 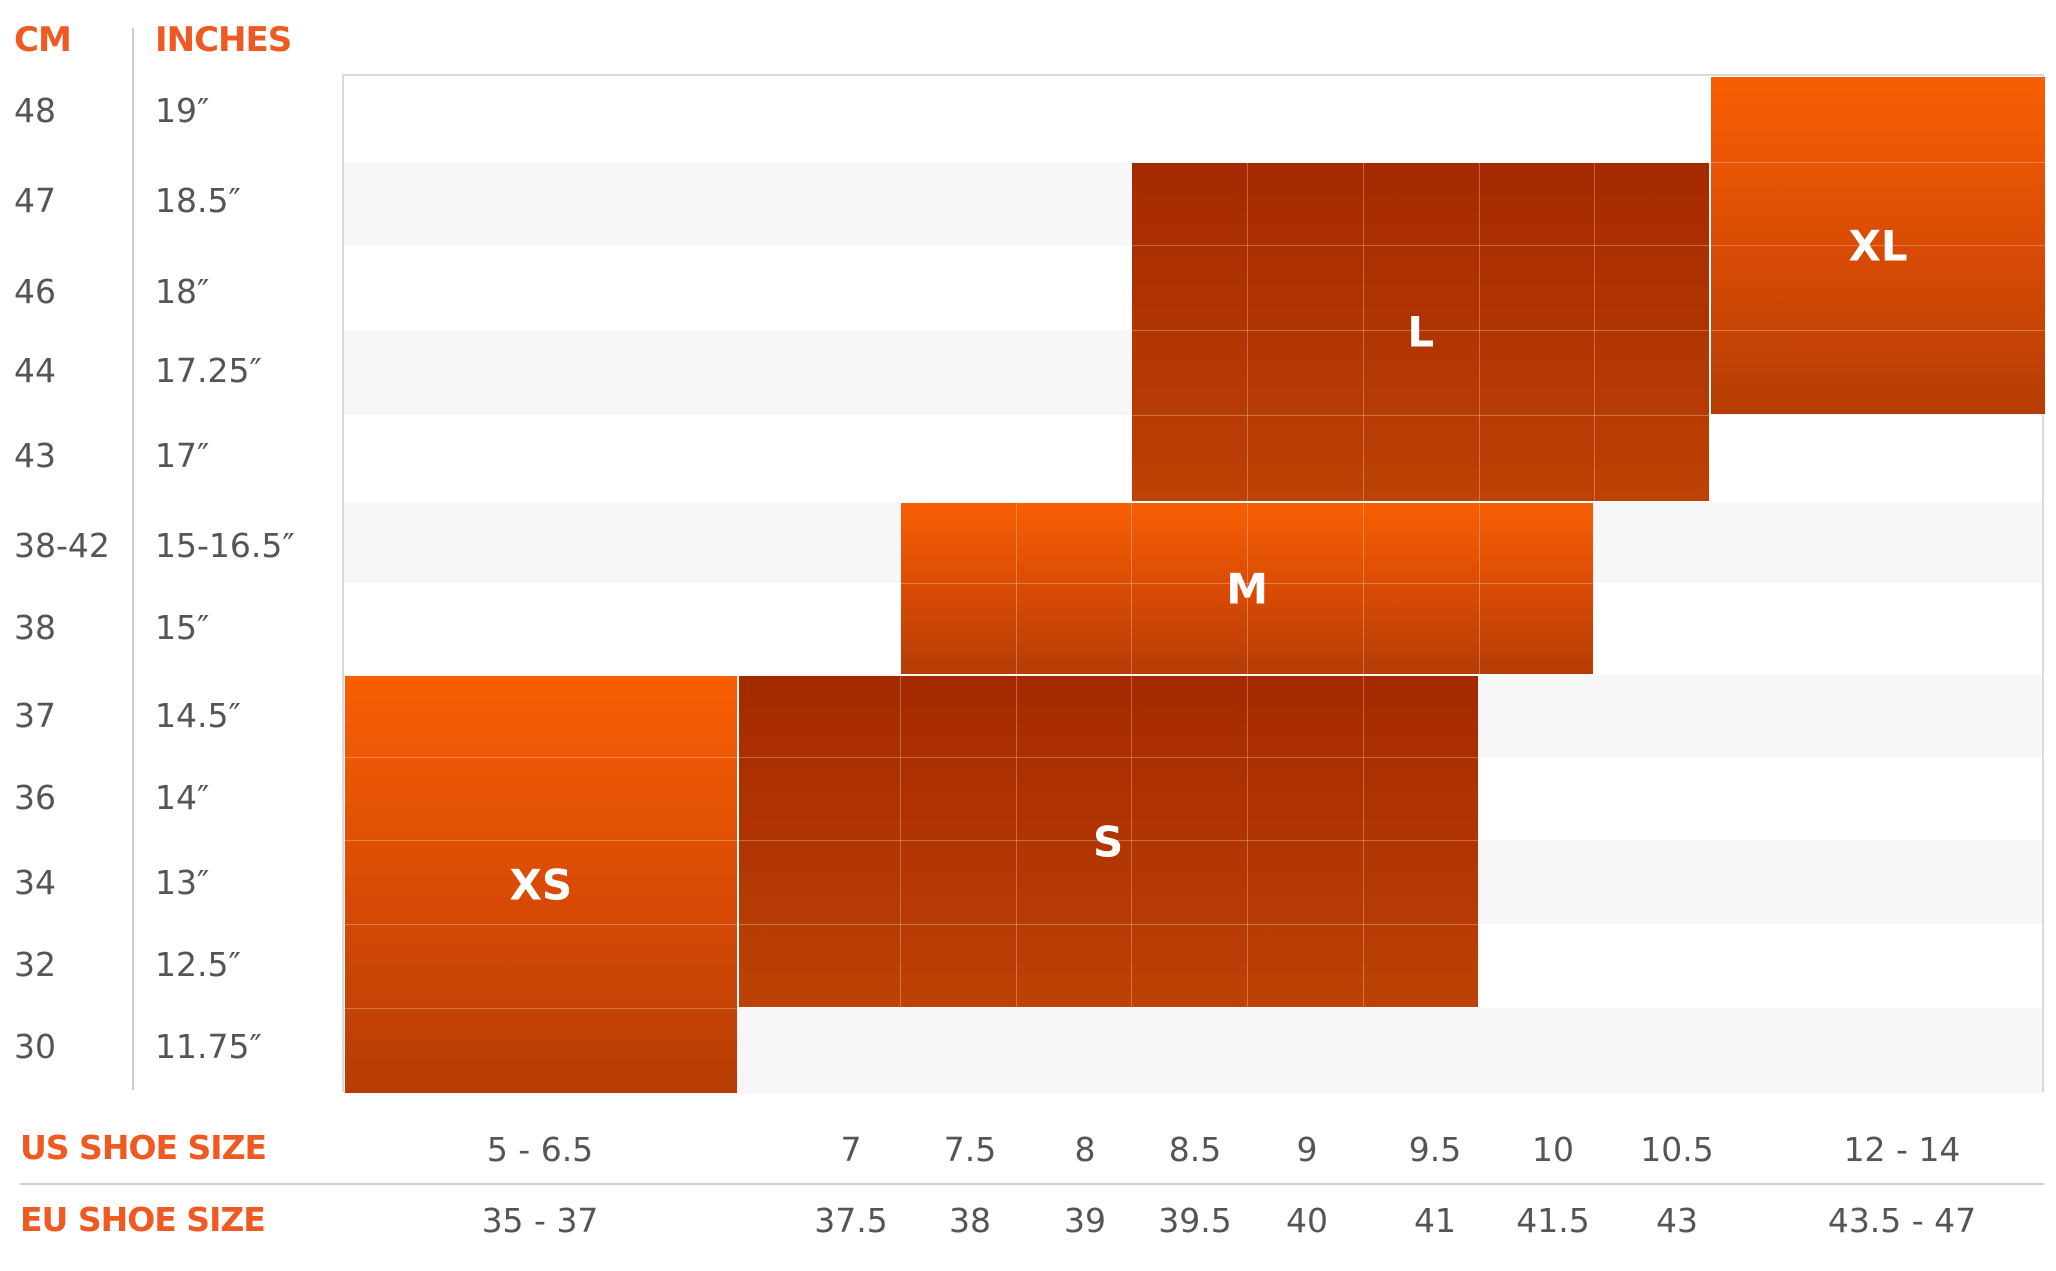 What do you see at coordinates (35, 882) in the screenshot?
I see `cm-value: 34` at bounding box center [35, 882].